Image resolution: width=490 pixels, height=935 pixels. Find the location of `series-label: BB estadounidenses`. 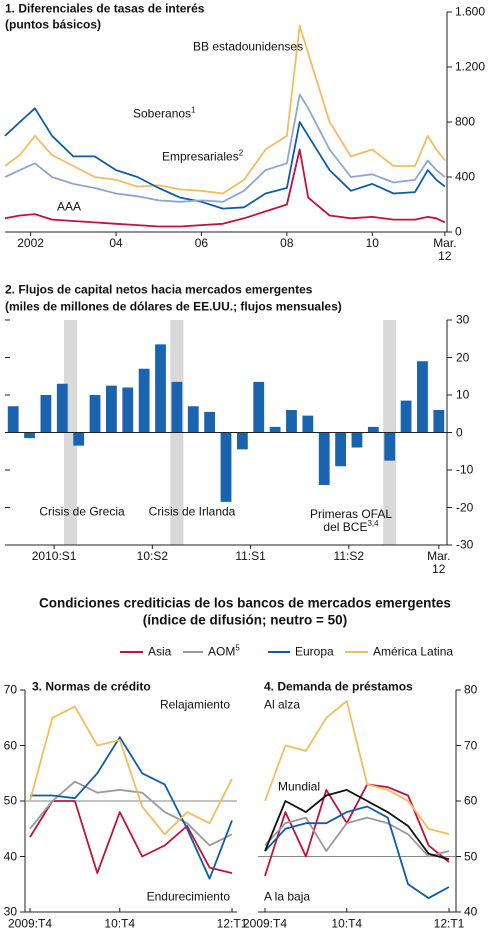

series-label: BB estadounidenses is located at coordinates (248, 46).